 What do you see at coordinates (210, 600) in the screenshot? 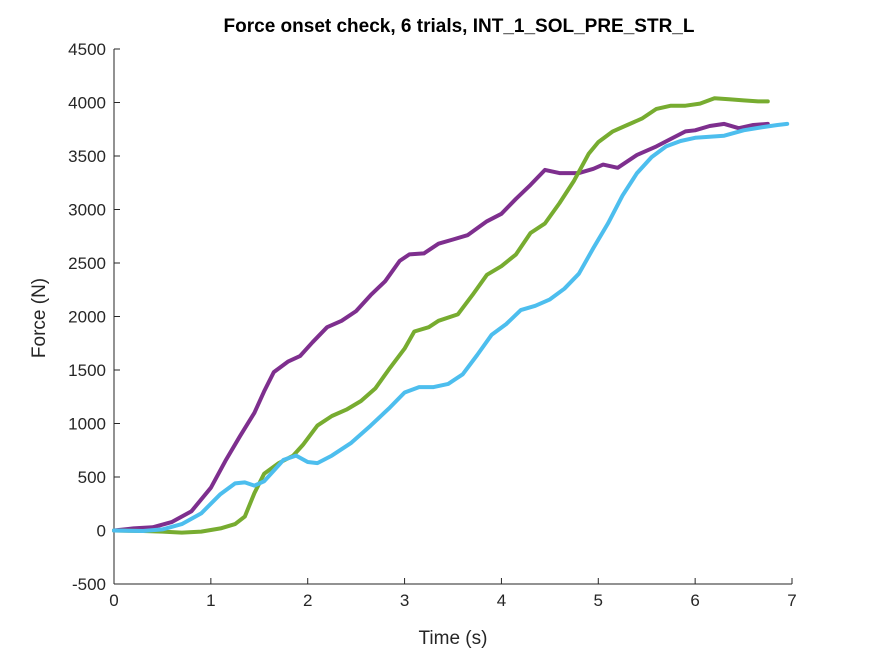
I see `x-tick-label: 1` at bounding box center [210, 600].